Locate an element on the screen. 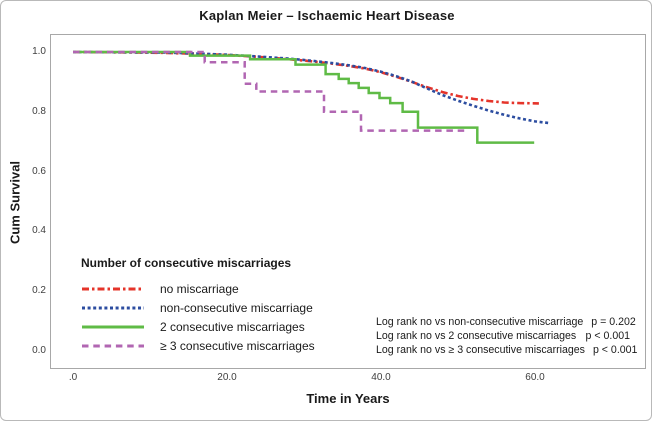 The height and width of the screenshot is (421, 652). legend-item: no miscarriage is located at coordinates (198, 288).